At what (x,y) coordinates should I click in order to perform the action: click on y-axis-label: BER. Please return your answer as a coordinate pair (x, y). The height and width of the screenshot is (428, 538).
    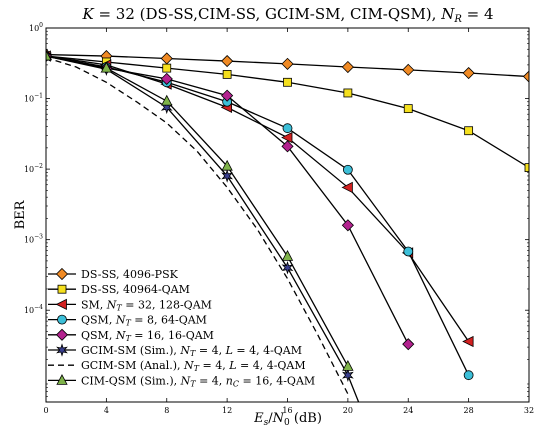
    Looking at the image, I should click on (20, 214).